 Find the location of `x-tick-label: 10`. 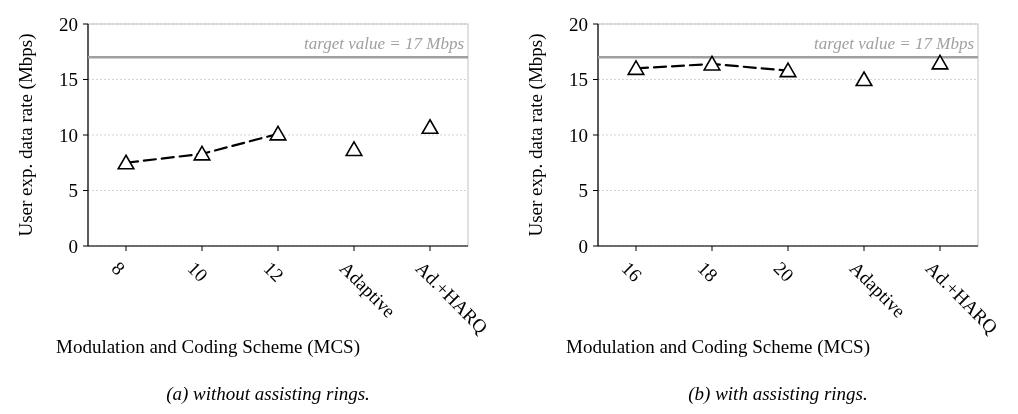

x-tick-label: 10 is located at coordinates (198, 271).